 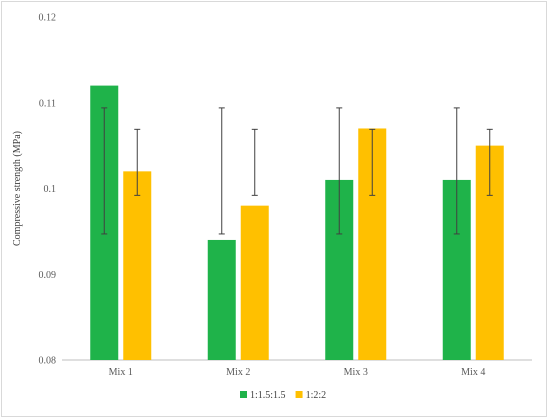 What do you see at coordinates (17, 188) in the screenshot?
I see `y-axis-title: Compressive strength (MPa)` at bounding box center [17, 188].